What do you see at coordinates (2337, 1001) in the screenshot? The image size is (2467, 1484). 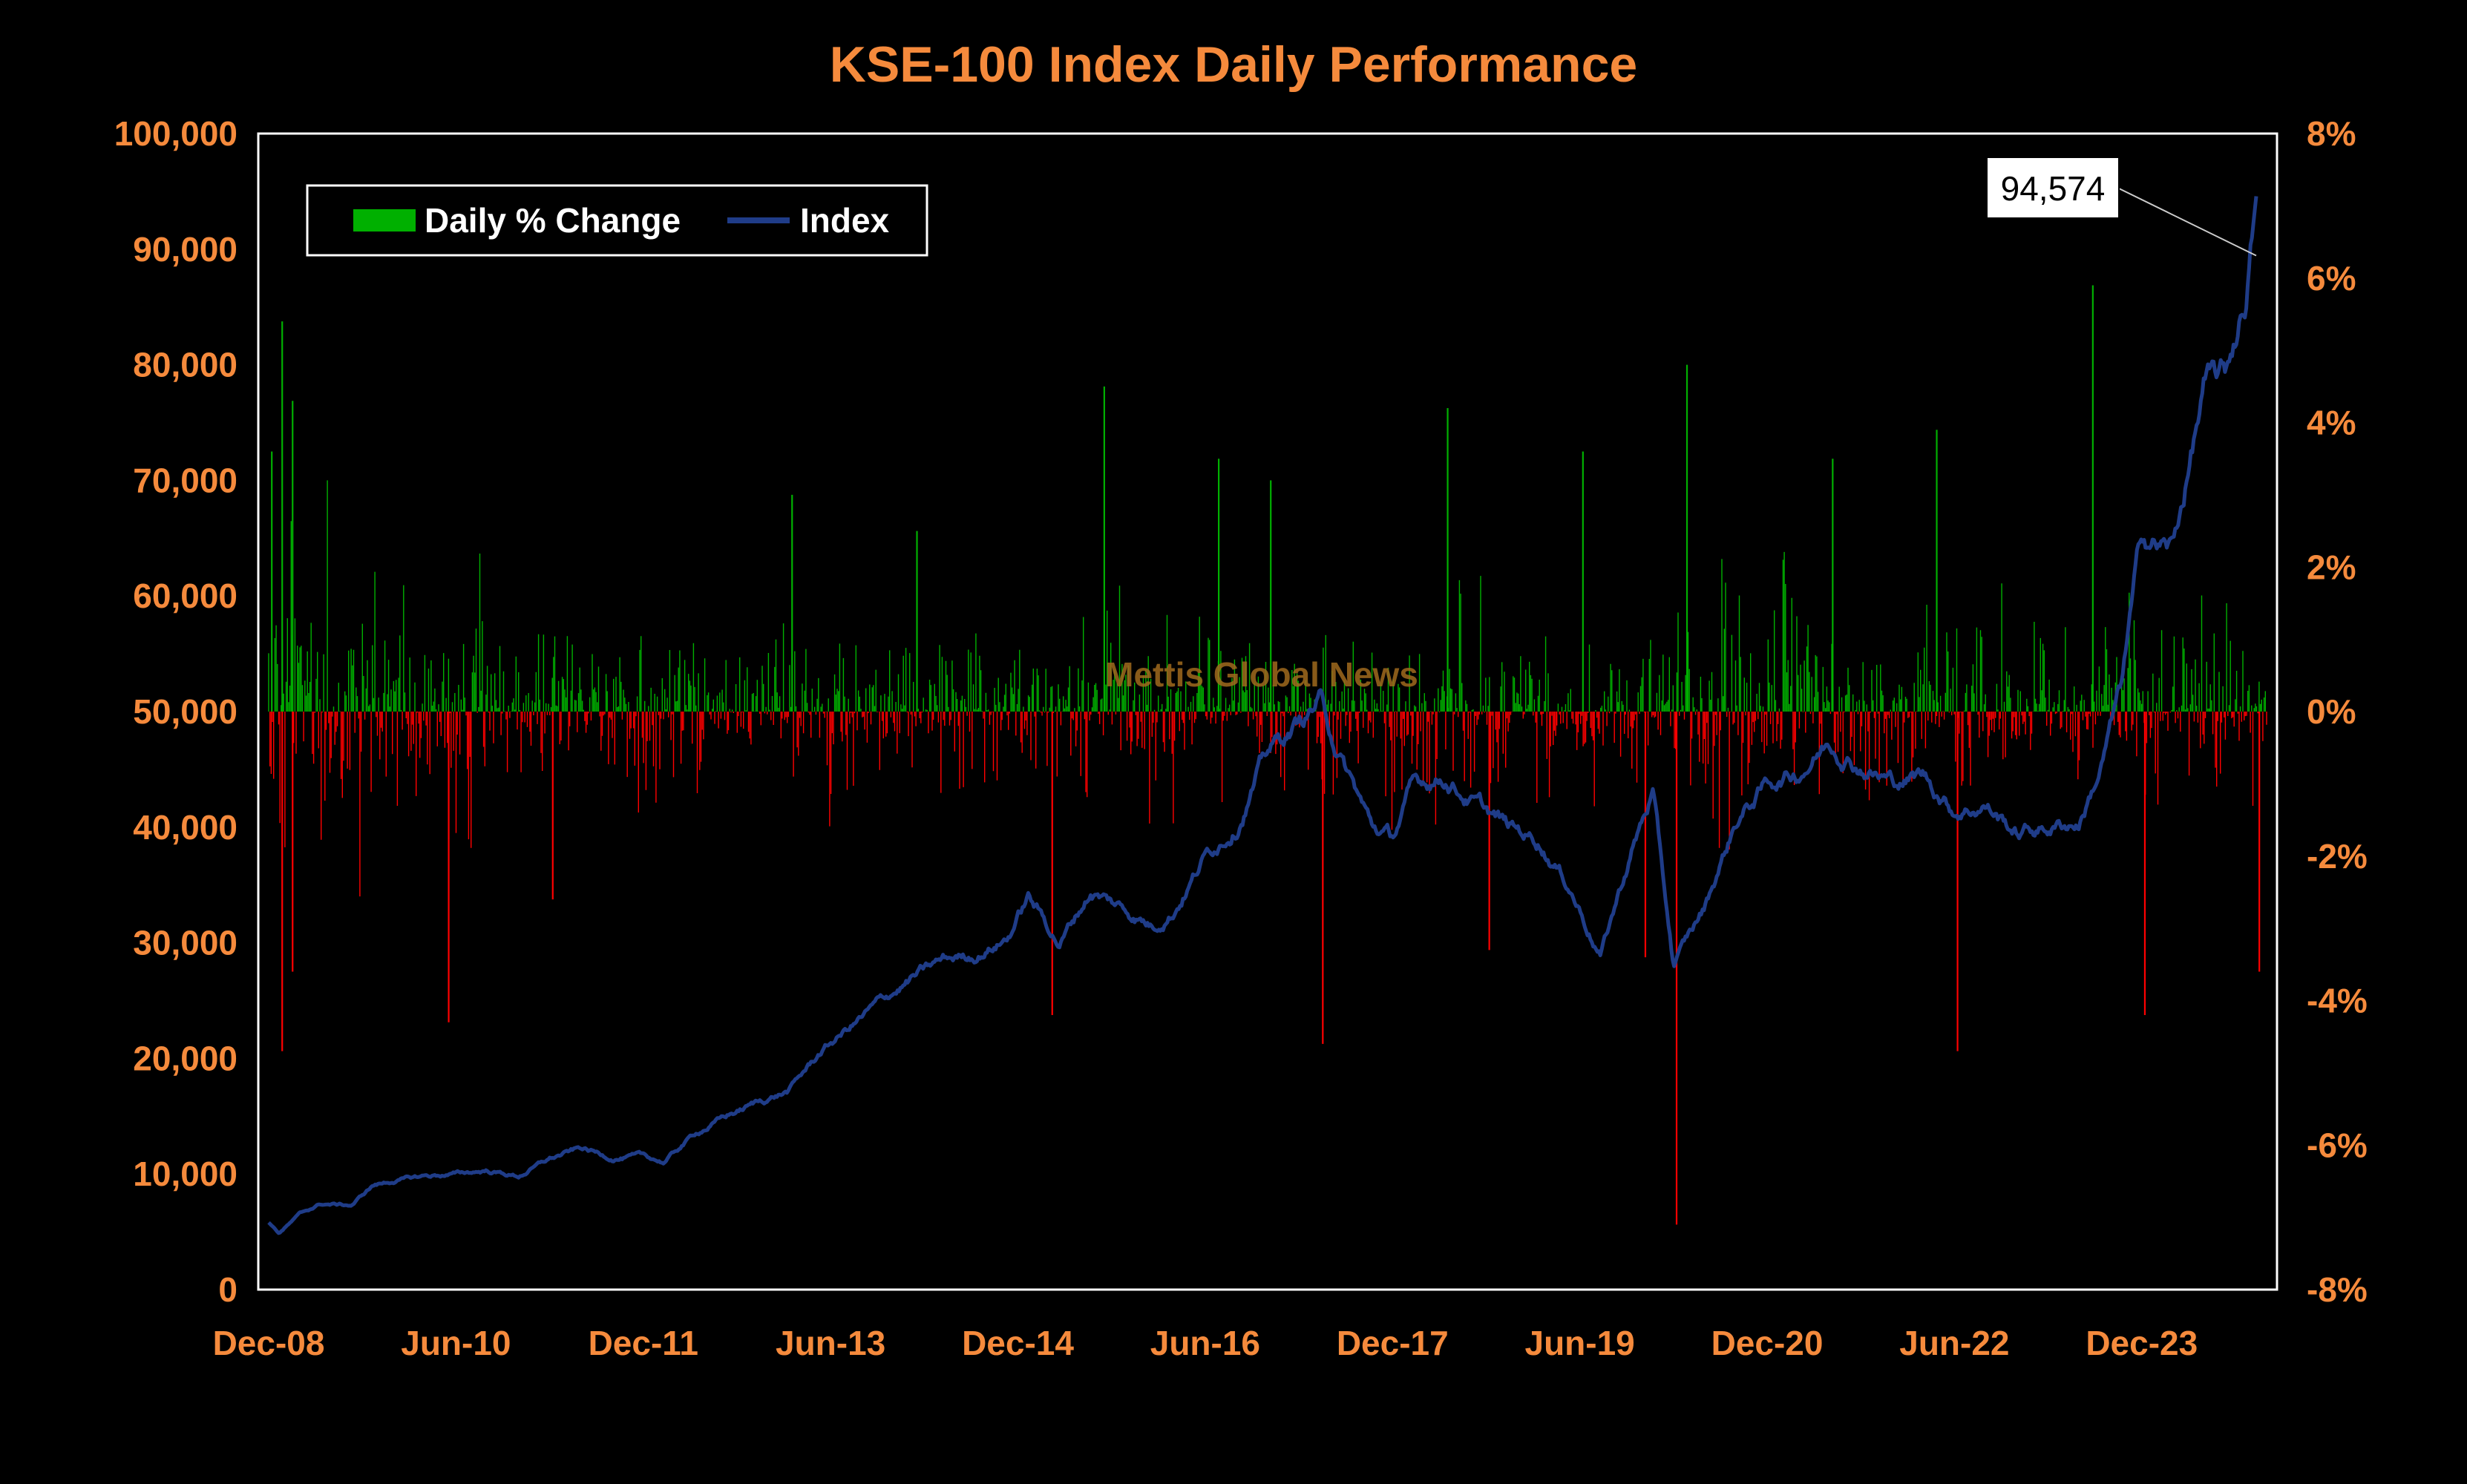 I see `right-axis-tick-label: -4%` at bounding box center [2337, 1001].